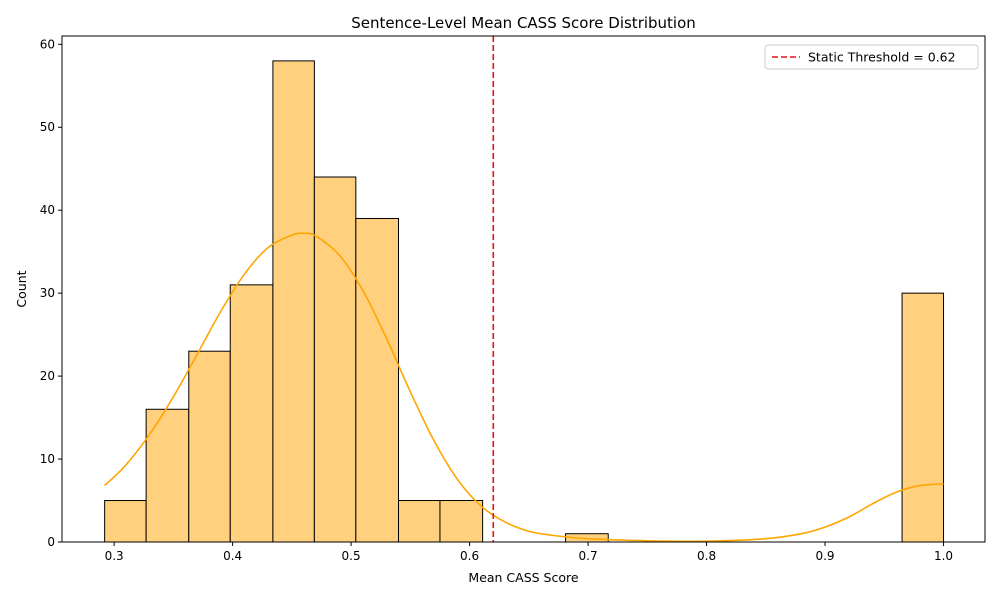 Image resolution: width=1000 pixels, height=600 pixels. What do you see at coordinates (47, 376) in the screenshot?
I see `y-tick-label: 20` at bounding box center [47, 376].